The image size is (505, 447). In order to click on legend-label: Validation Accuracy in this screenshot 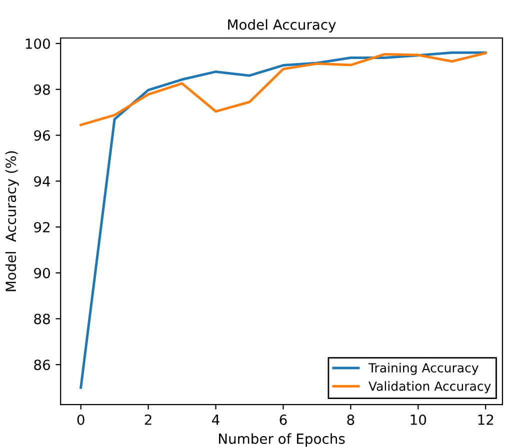, I will do `click(429, 387)`.